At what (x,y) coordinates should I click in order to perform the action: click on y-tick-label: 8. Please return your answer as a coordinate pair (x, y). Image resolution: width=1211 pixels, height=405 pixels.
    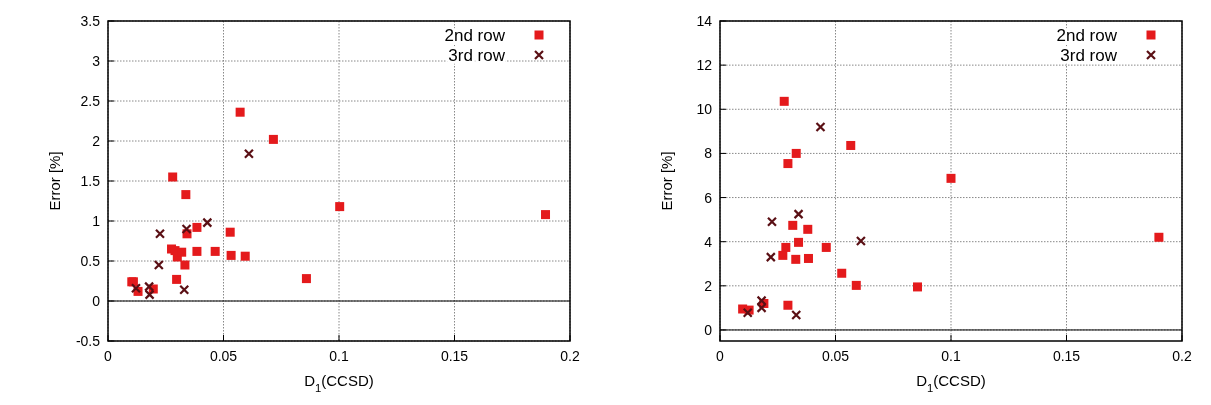
    Looking at the image, I should click on (708, 153).